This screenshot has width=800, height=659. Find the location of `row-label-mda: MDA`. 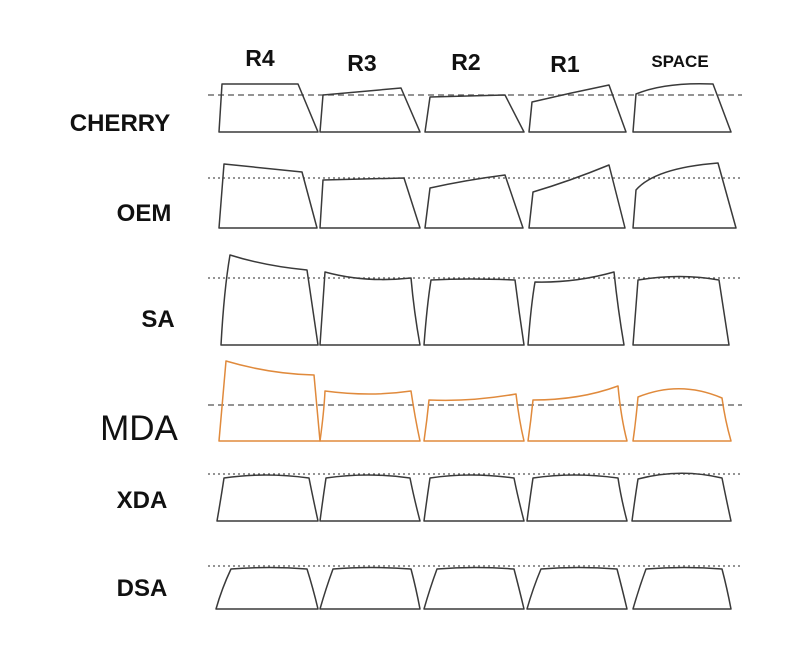

row-label-mda: MDA is located at coordinates (139, 428).